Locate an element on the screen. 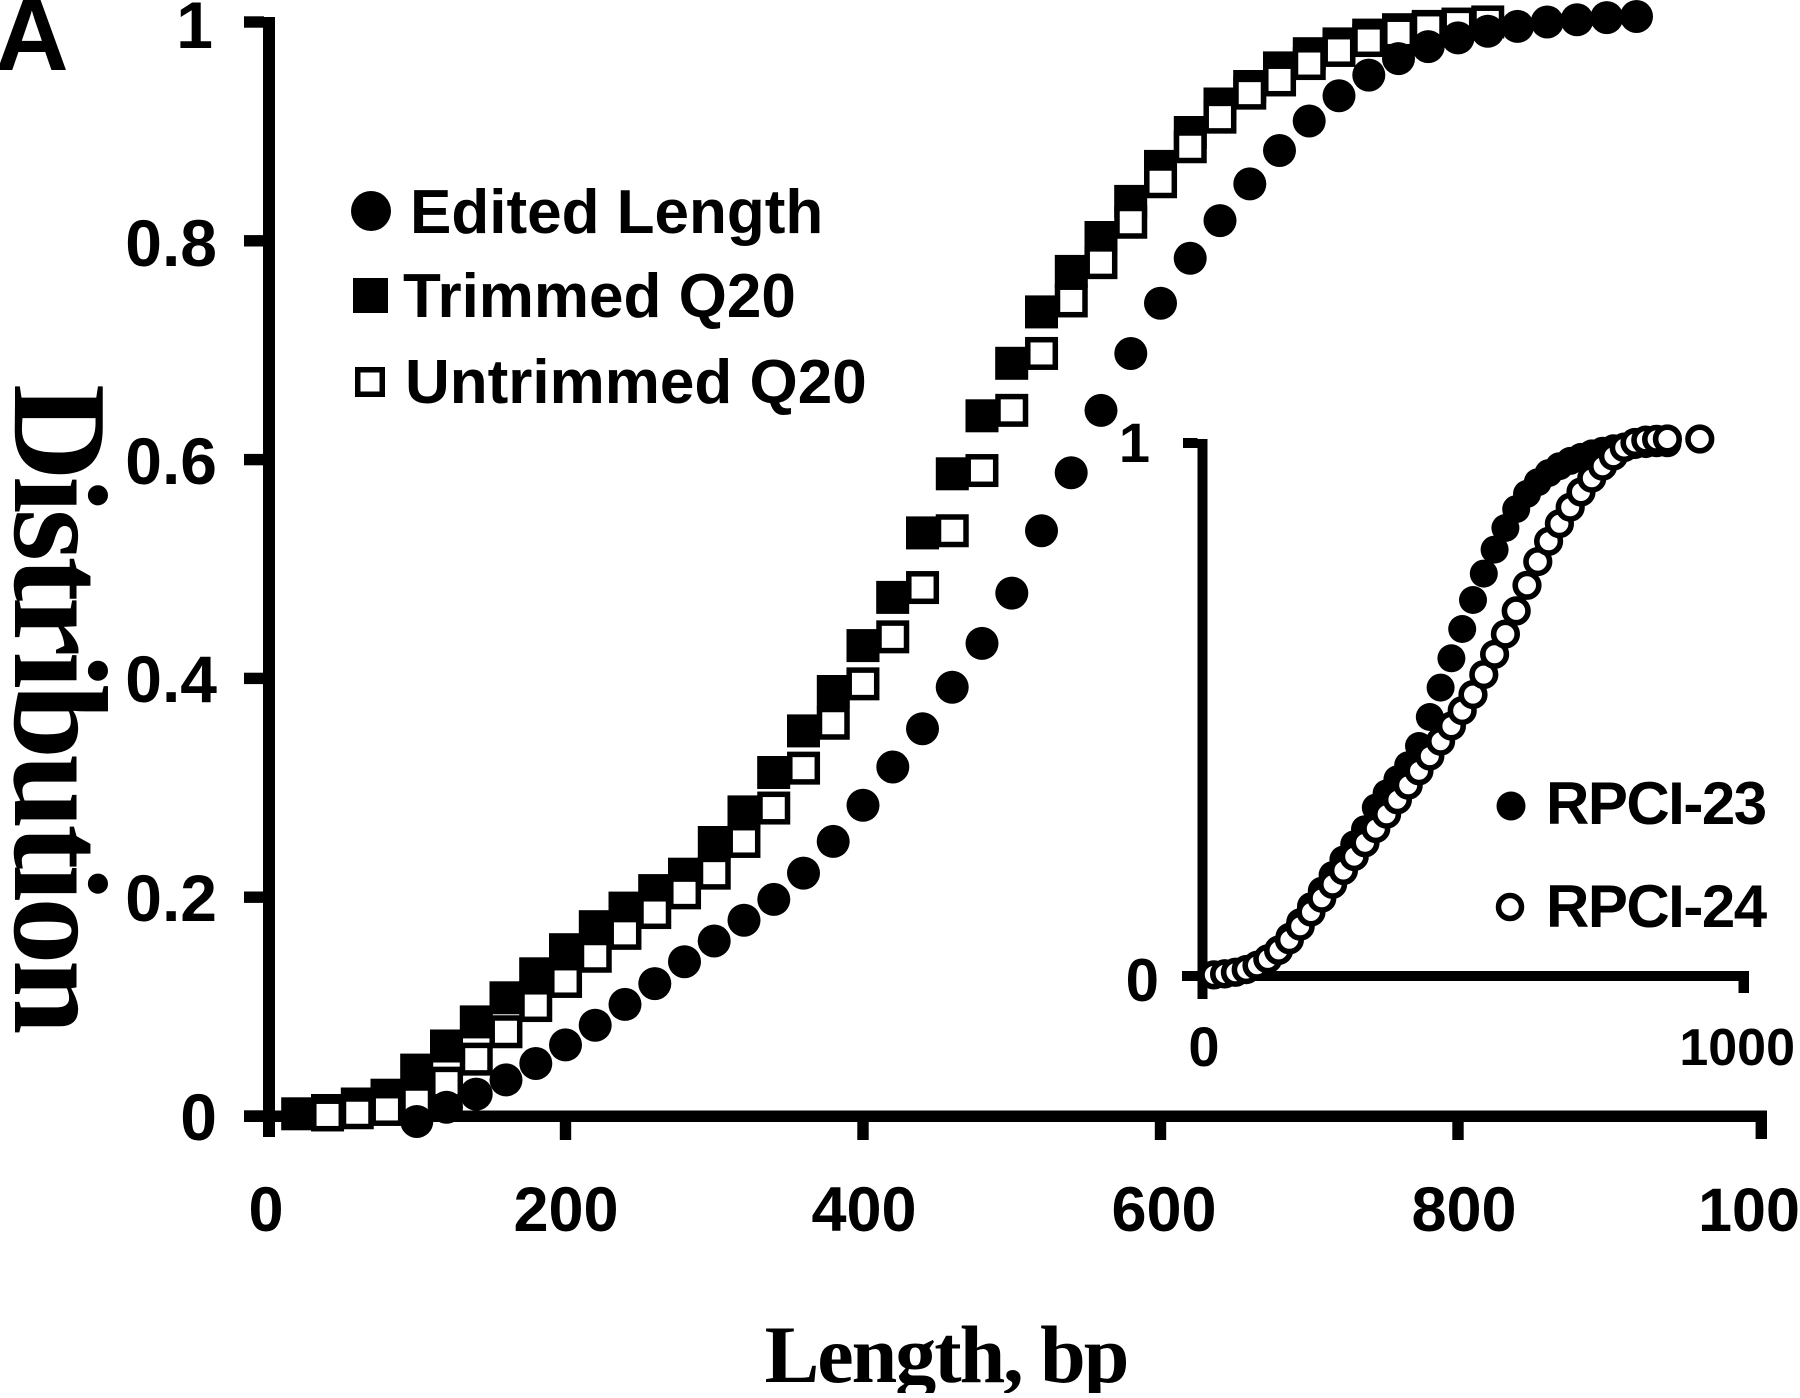 This screenshot has width=1800, height=1398. svg-text: Edited Length is located at coordinates (616, 212).